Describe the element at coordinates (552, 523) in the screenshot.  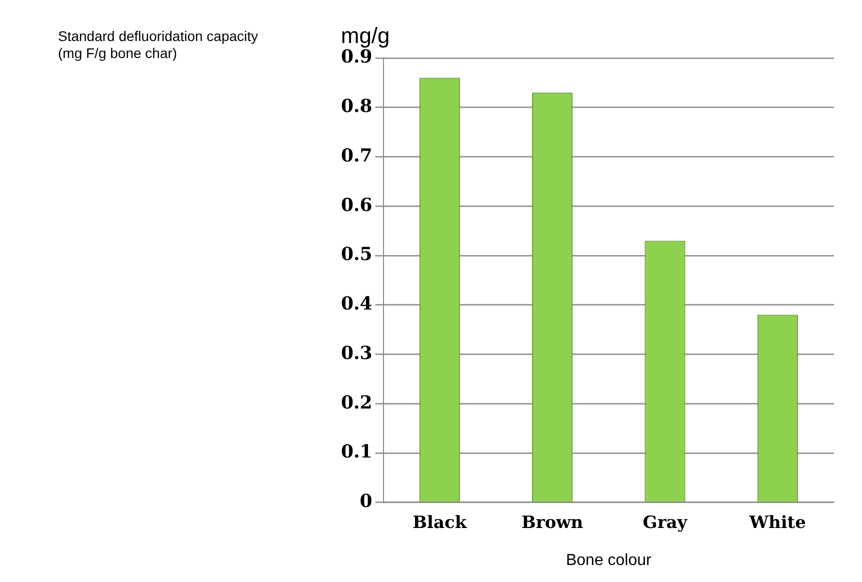
I see `x-tick-label: Brown` at that location.